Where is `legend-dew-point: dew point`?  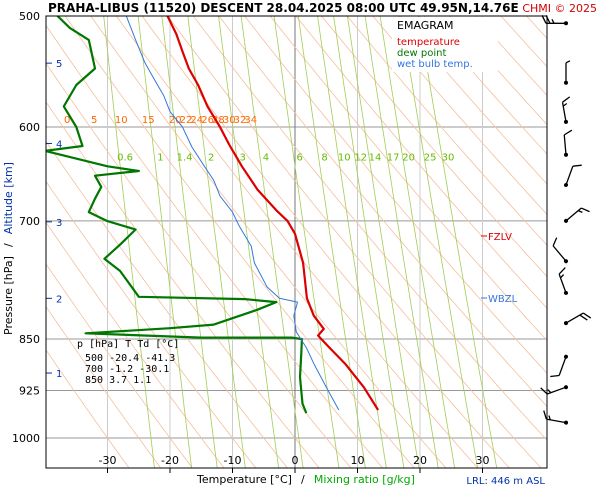
legend-dew-point: dew point is located at coordinates (421, 53).